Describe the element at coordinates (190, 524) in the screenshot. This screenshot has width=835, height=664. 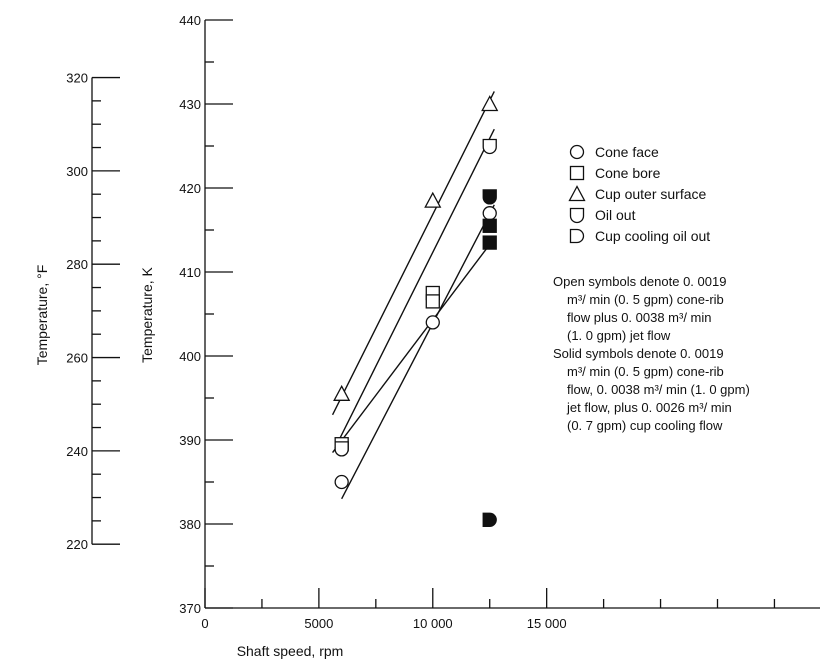
I see `y-tick-label: 380` at that location.